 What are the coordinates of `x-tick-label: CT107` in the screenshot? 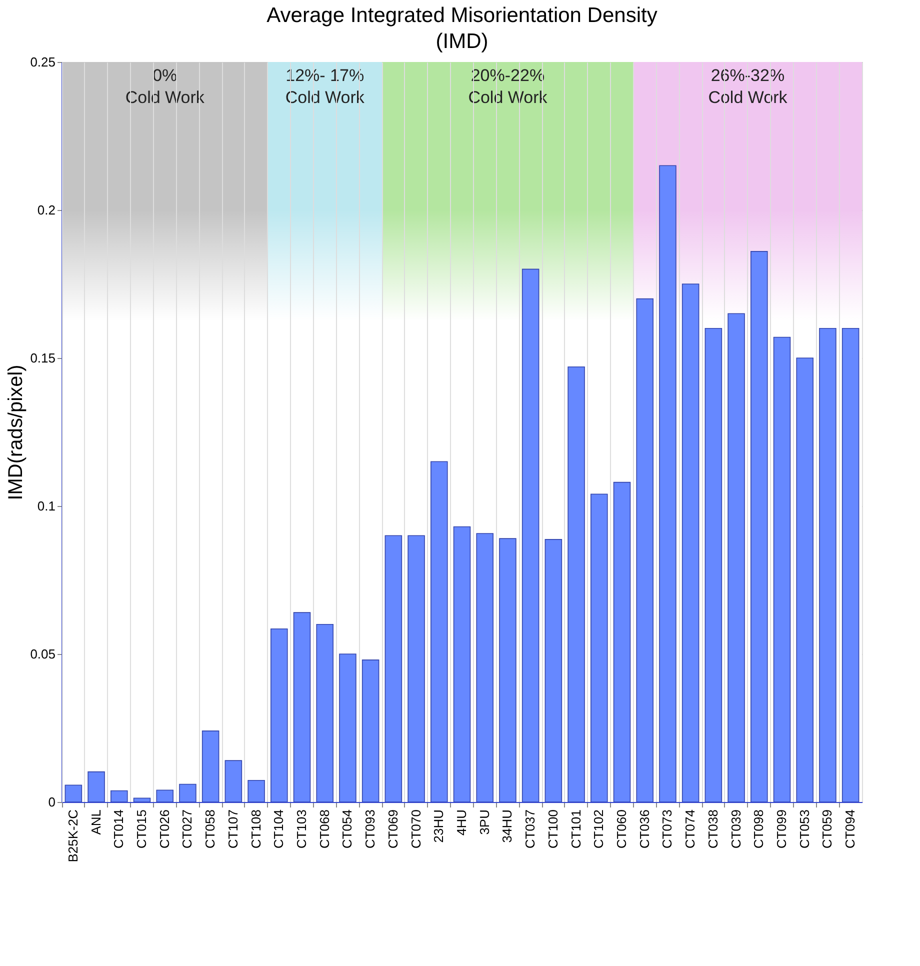 It's located at (232, 829).